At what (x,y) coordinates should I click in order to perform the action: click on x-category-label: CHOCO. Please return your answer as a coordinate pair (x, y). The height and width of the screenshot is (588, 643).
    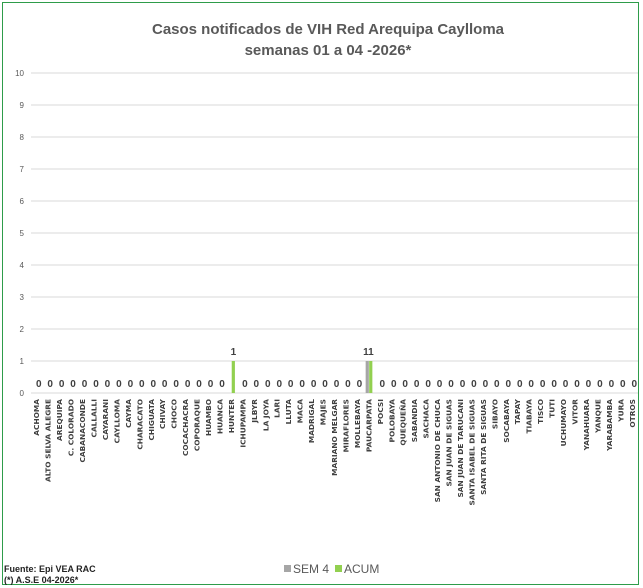
    Looking at the image, I should click on (174, 414).